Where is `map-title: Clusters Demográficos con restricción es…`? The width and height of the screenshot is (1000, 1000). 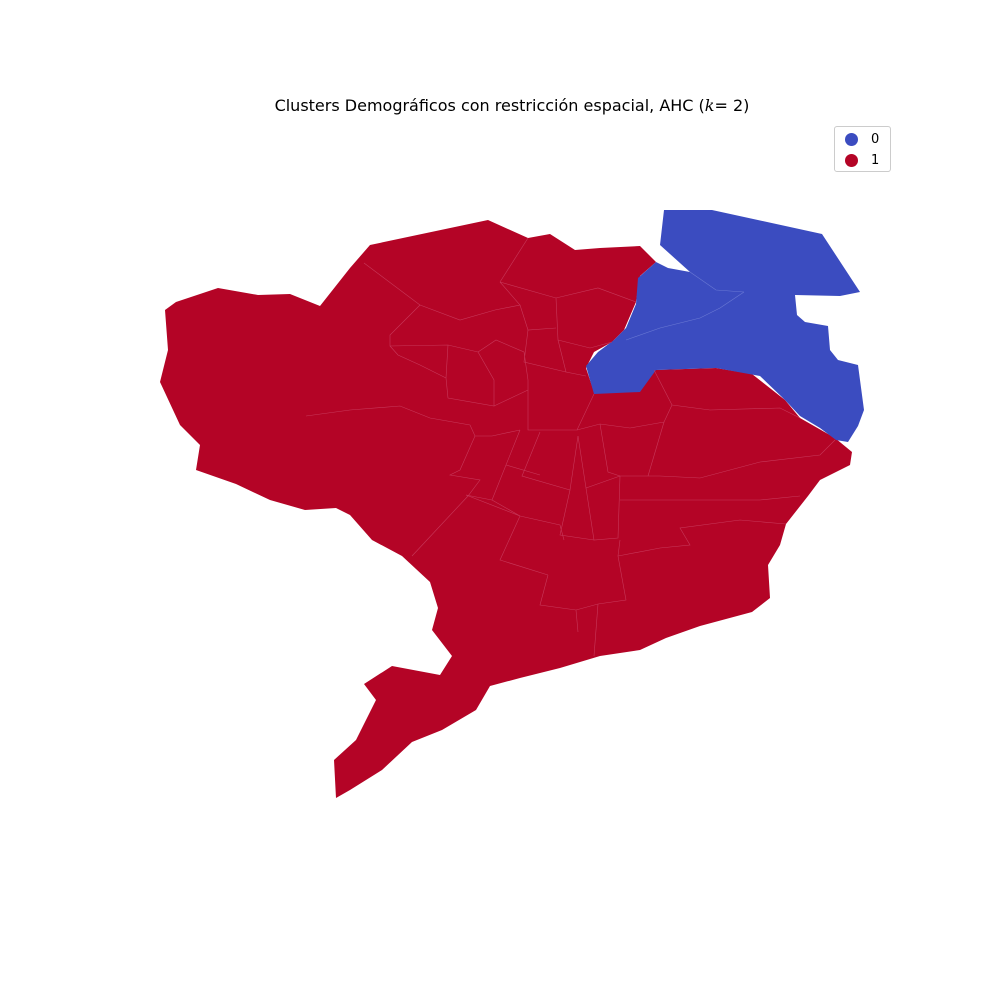 map-title: Clusters Demográficos con restricción es… is located at coordinates (500, 105).